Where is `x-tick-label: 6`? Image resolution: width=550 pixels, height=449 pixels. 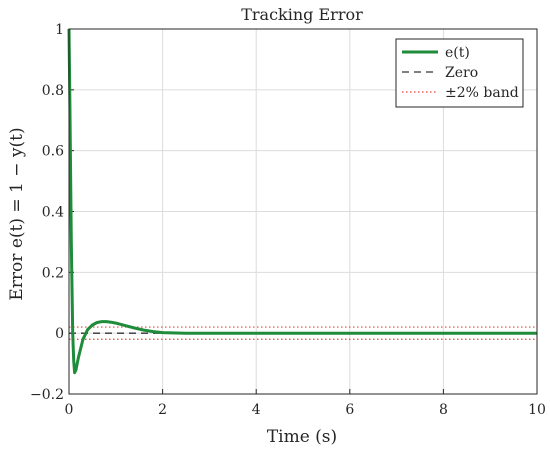
x-tick-label: 6 is located at coordinates (349, 410).